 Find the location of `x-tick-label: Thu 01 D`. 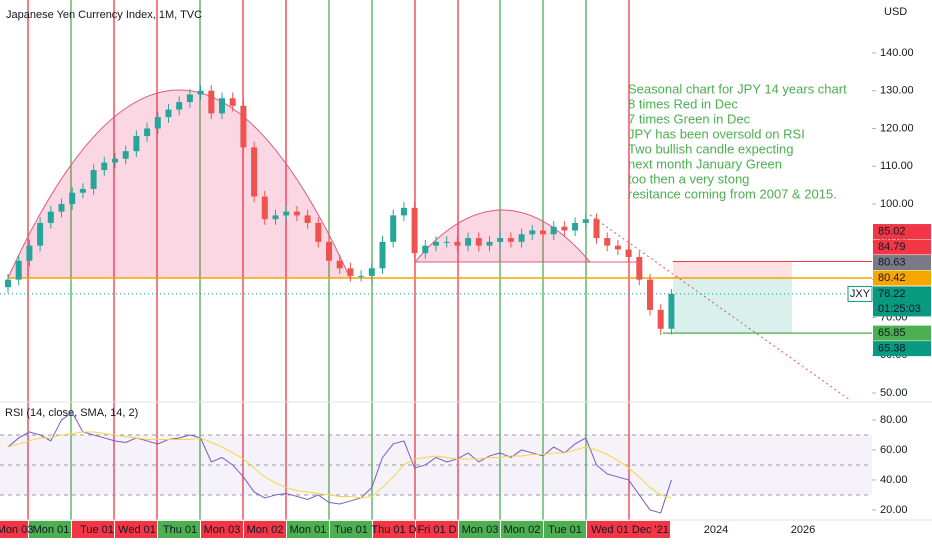

x-tick-label: Thu 01 D is located at coordinates (393, 530).